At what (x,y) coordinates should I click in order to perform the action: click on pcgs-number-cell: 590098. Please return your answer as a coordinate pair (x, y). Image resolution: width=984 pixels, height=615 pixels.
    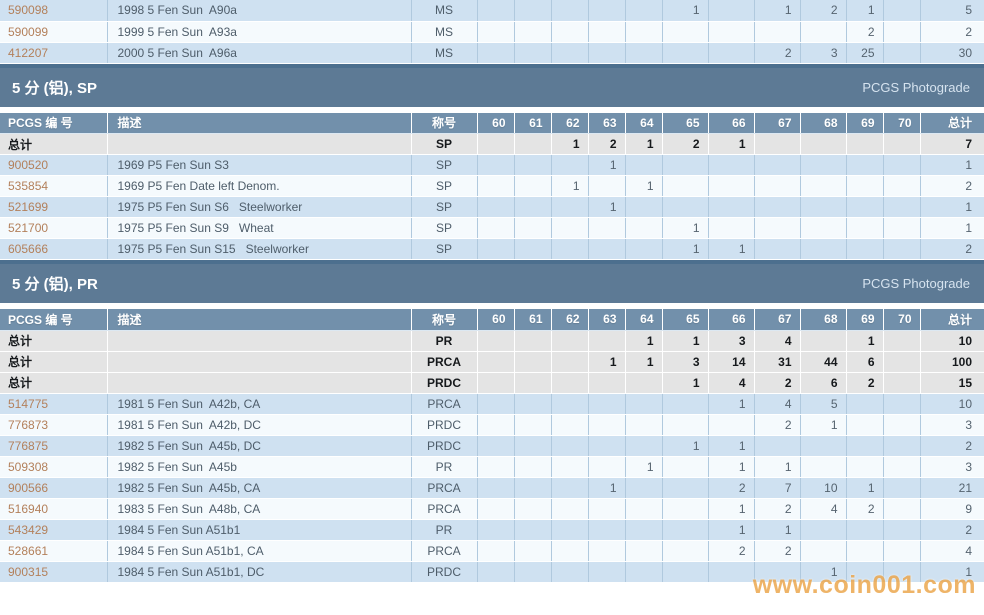
    Looking at the image, I should click on (54, 11).